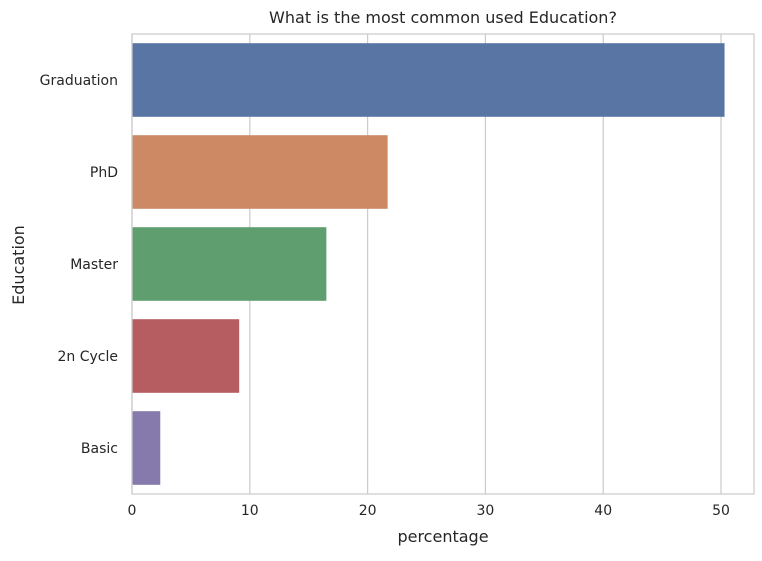 This screenshot has height=561, width=762. I want to click on bar-phd, so click(260, 172).